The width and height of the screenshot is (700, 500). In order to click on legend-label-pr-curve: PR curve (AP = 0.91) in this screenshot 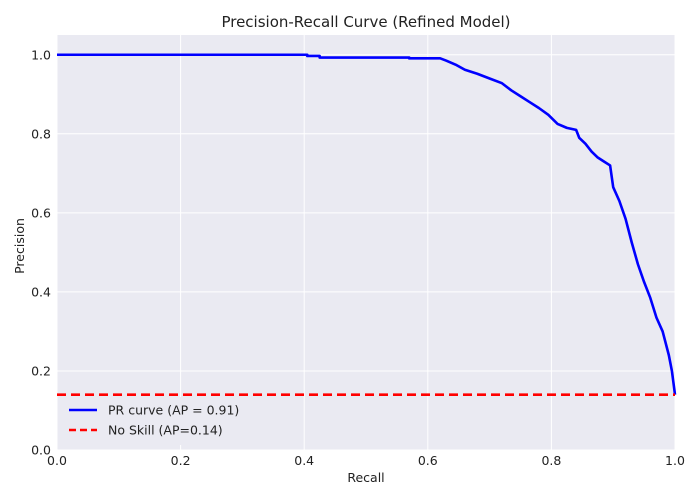, I will do `click(173, 410)`.